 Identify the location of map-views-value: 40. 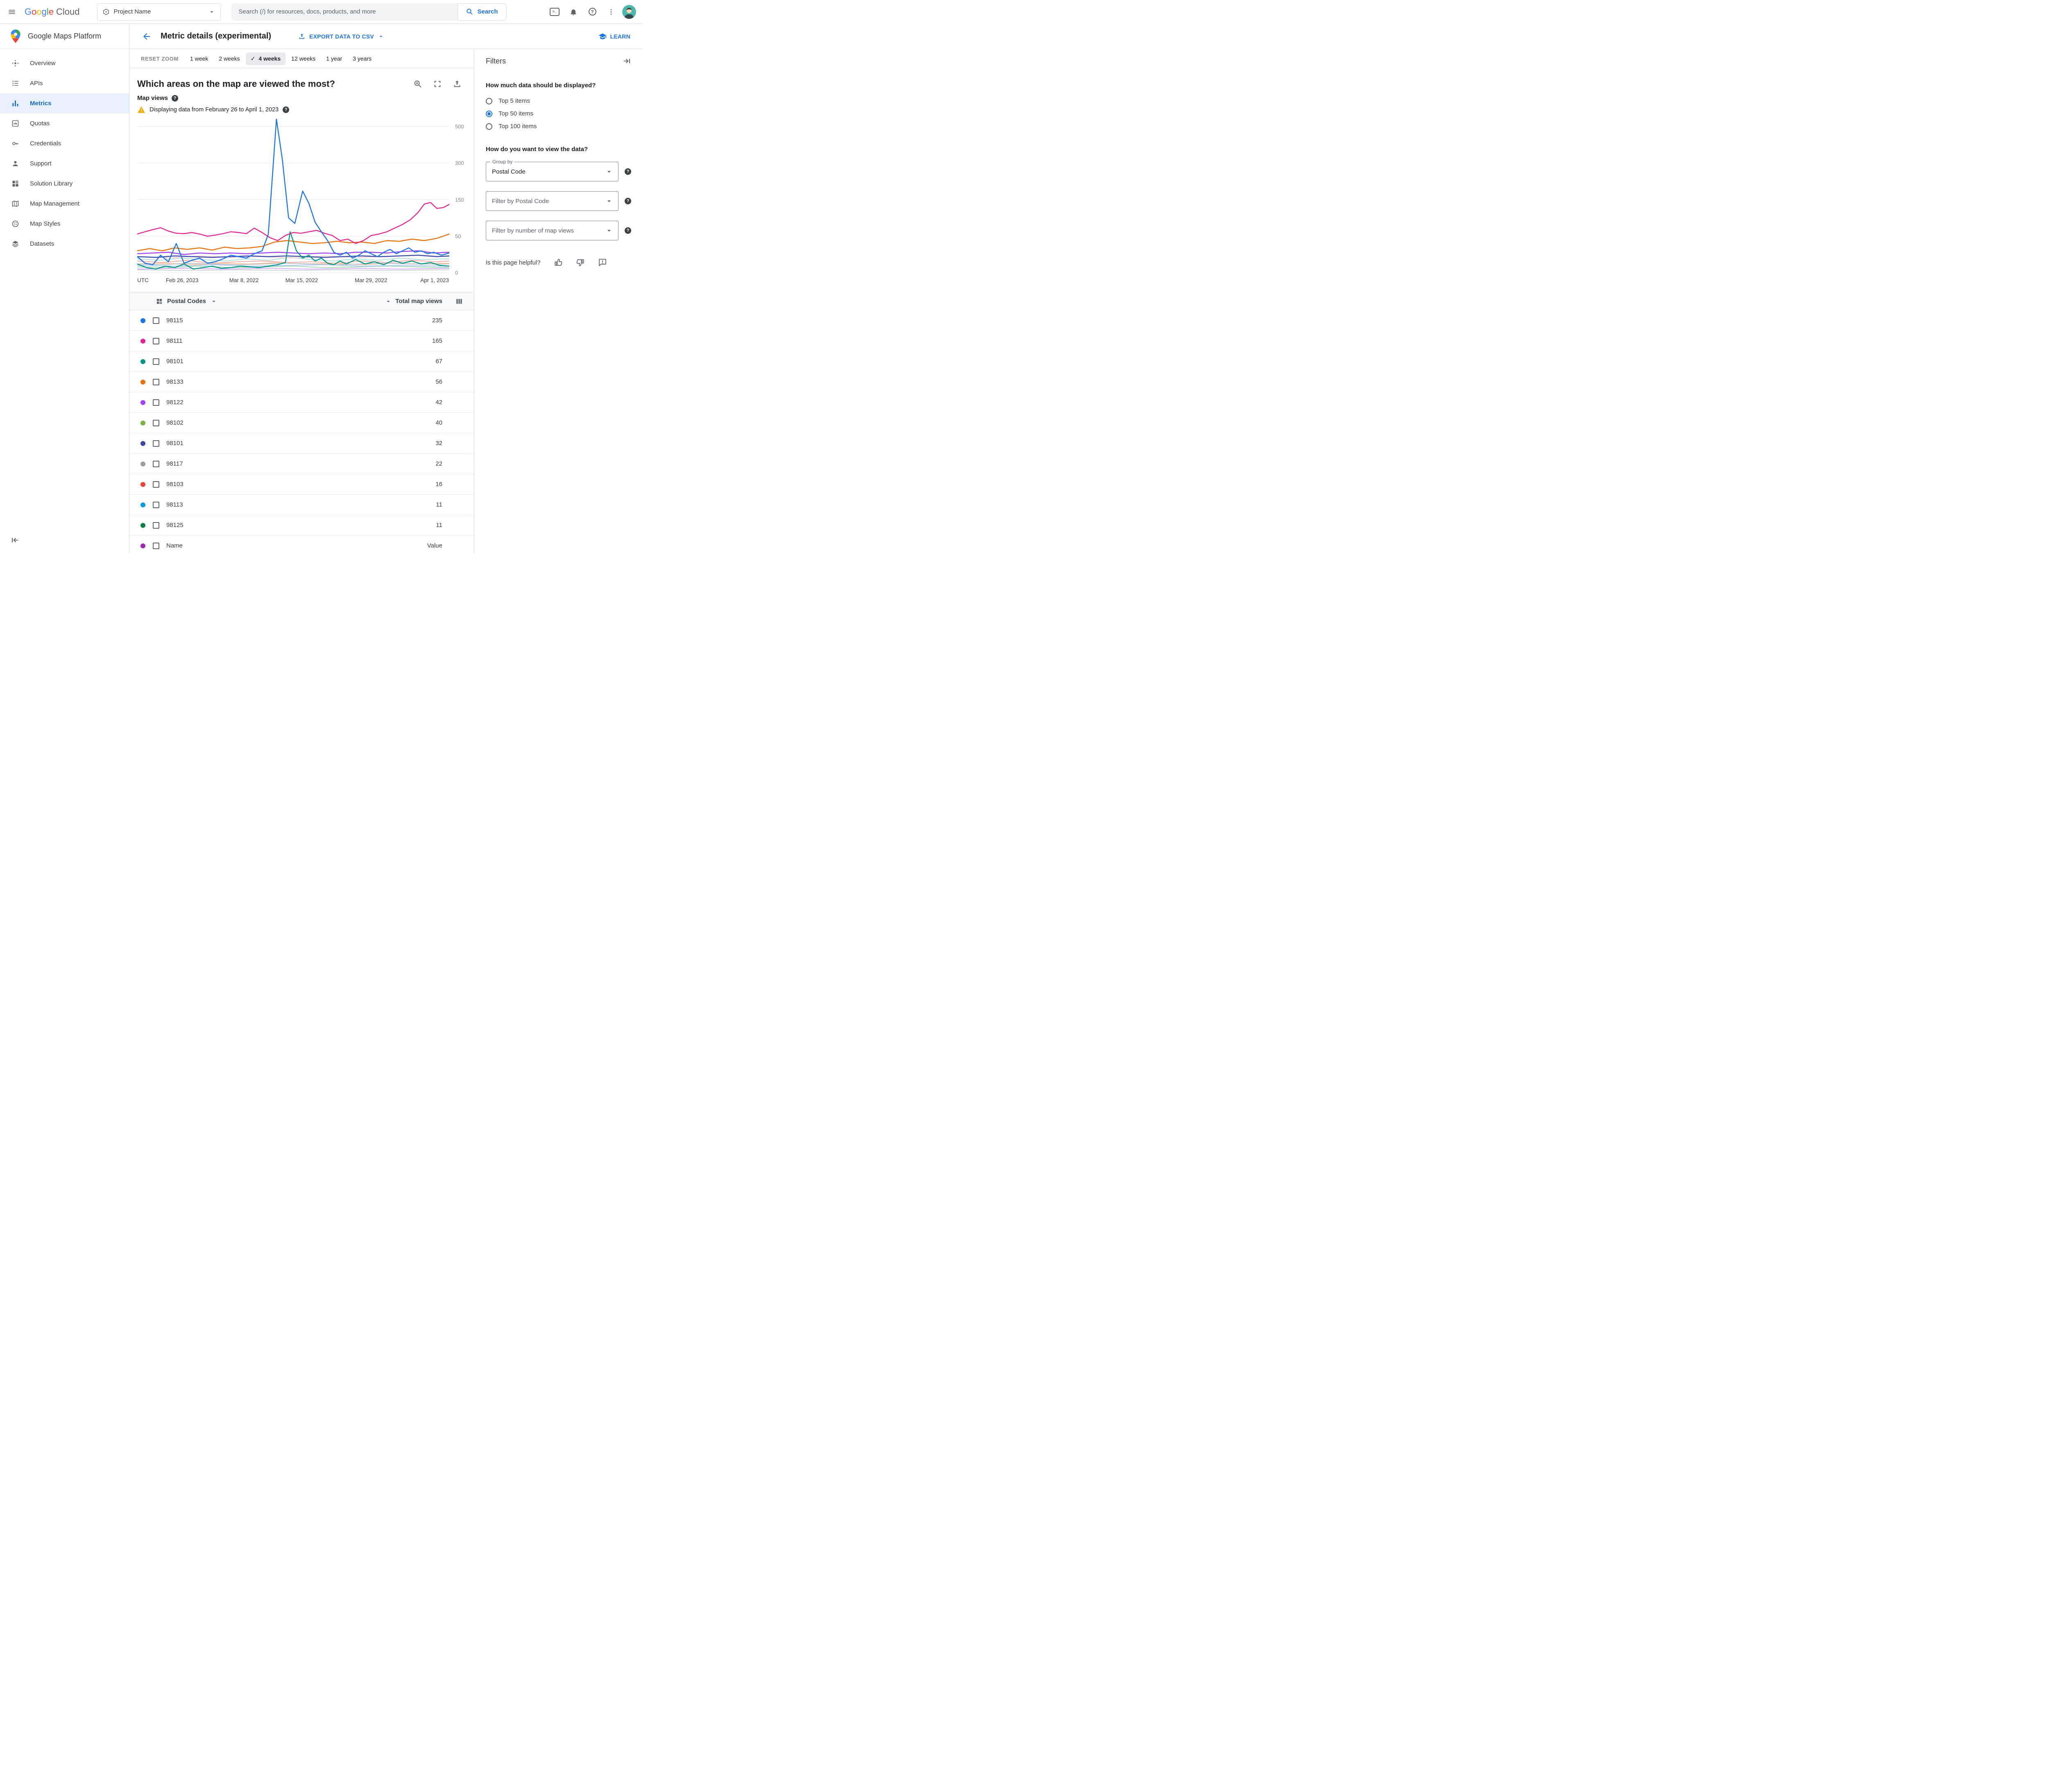
(438, 422).